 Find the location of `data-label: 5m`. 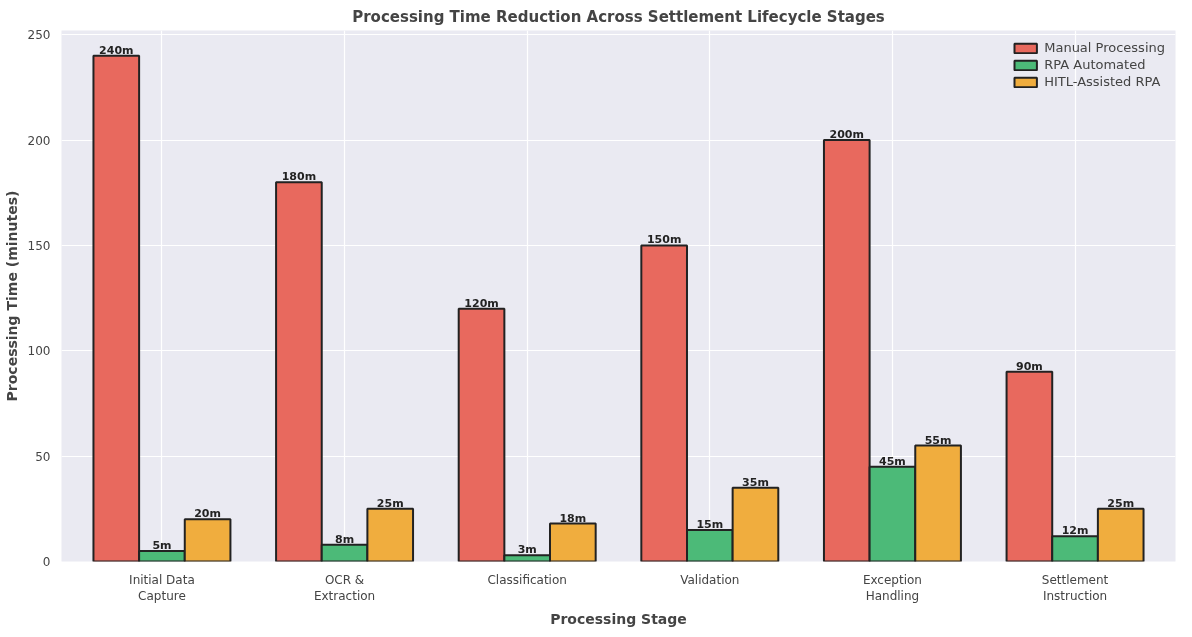

data-label: 5m is located at coordinates (162, 545).